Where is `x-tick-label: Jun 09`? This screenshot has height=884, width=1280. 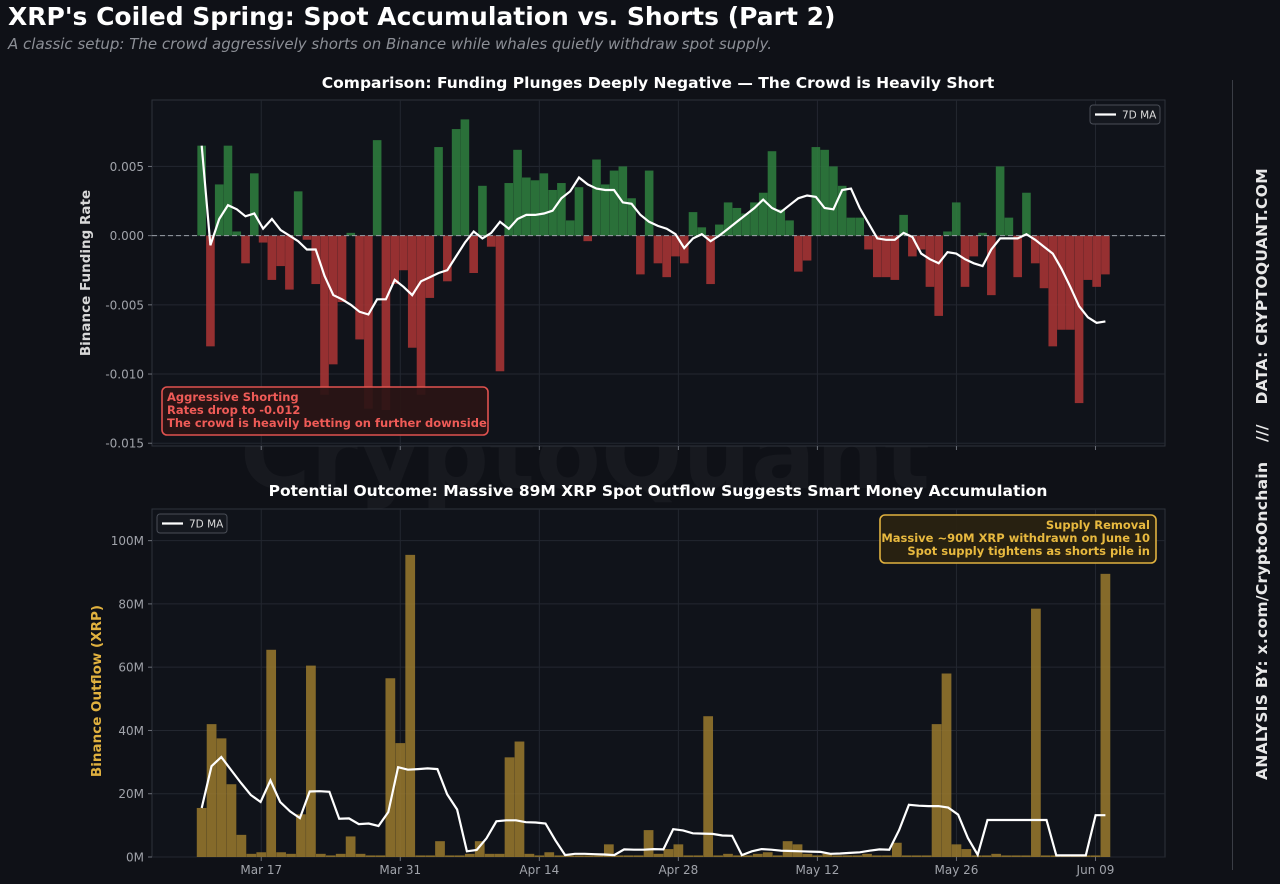
x-tick-label: Jun 09 is located at coordinates (1095, 870).